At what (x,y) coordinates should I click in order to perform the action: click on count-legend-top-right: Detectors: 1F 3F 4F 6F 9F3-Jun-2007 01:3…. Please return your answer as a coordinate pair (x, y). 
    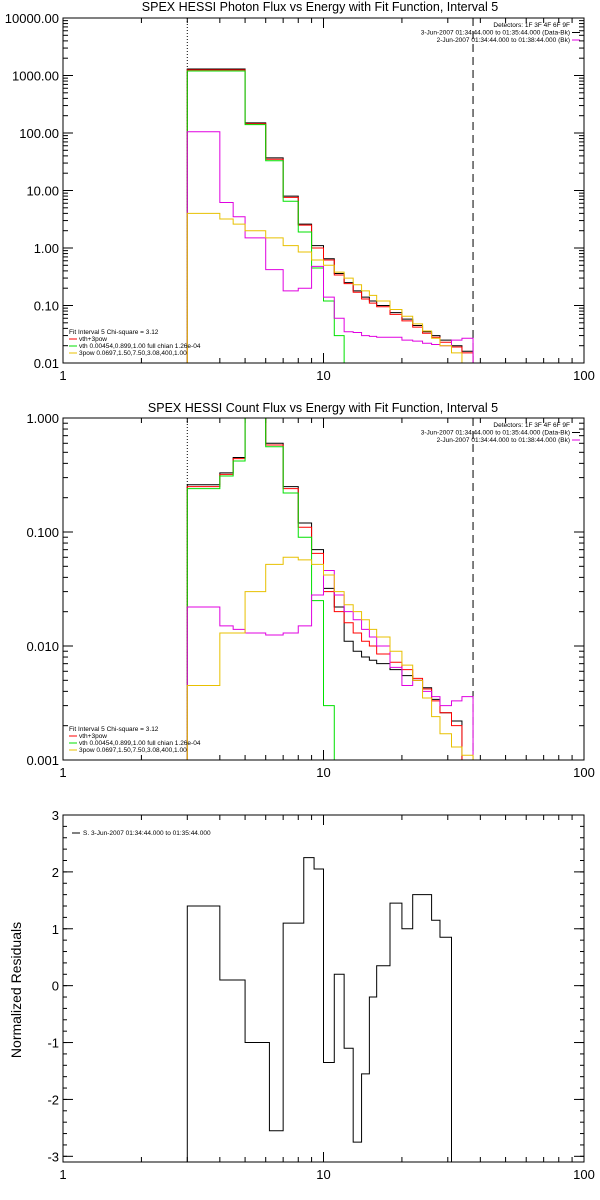
    Looking at the image, I should click on (500, 433).